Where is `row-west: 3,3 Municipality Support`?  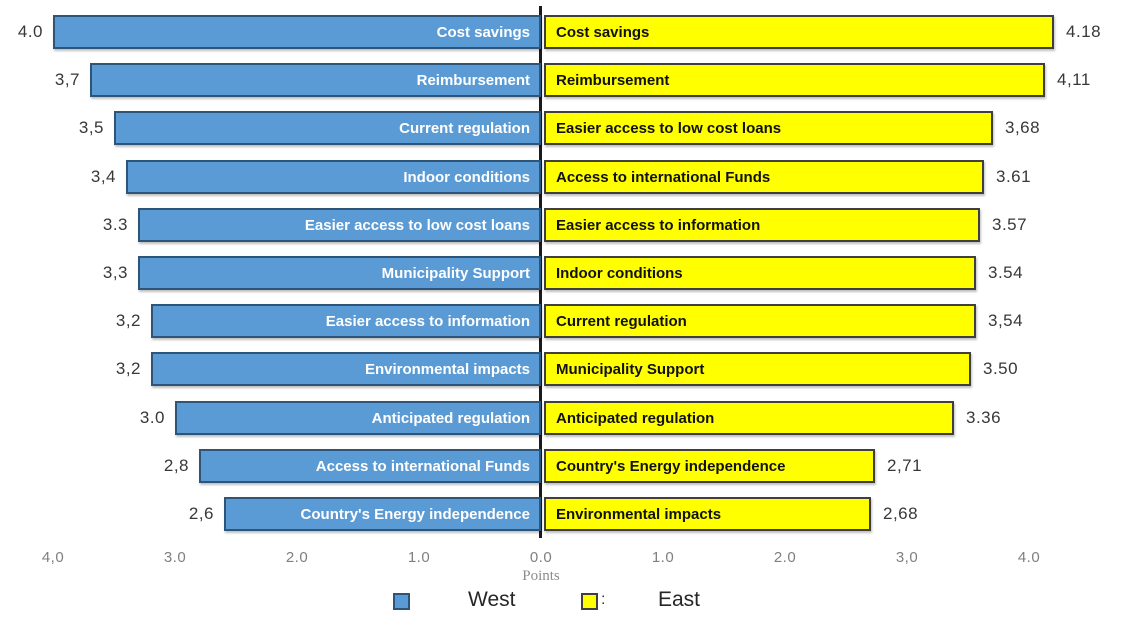 row-west: 3,3 Municipality Support is located at coordinates (322, 273).